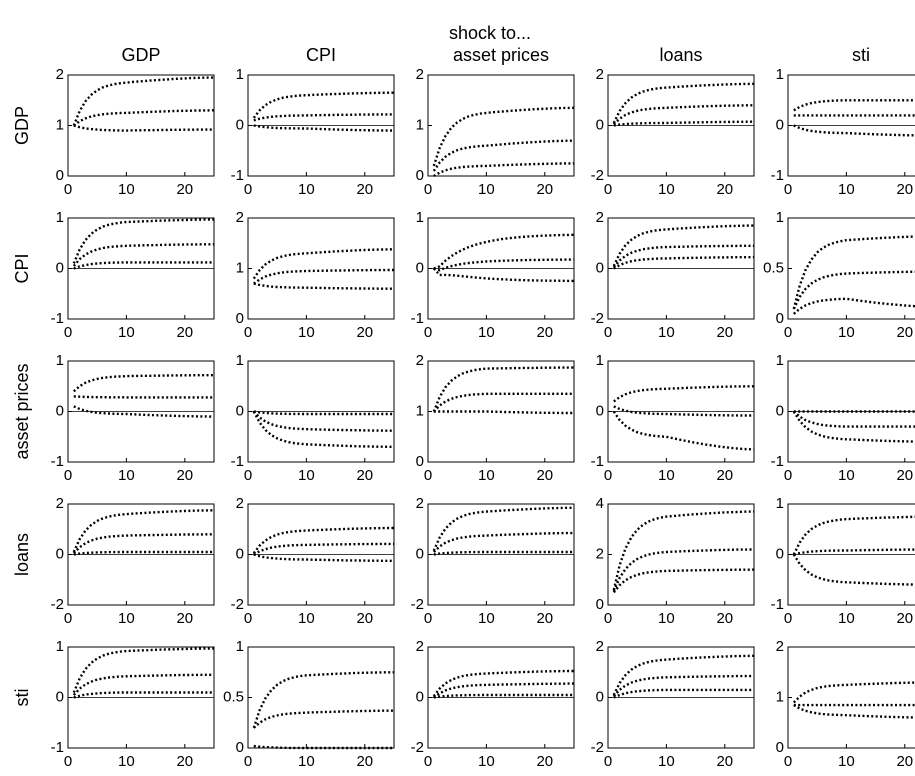 The width and height of the screenshot is (915, 776). Describe the element at coordinates (600, 503) in the screenshot. I see `y-tick-label: 4` at that location.